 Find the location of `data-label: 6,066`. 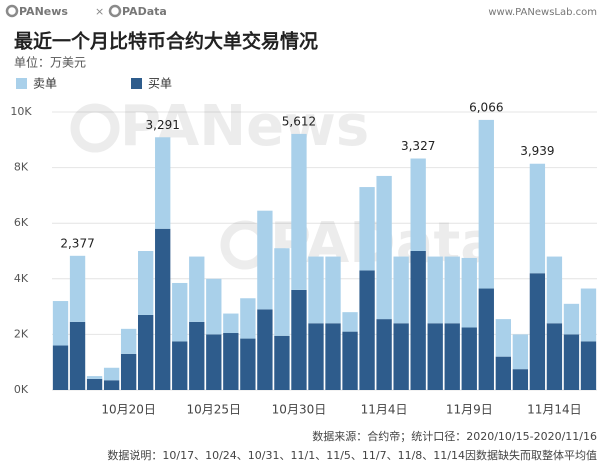

data-label: 6,066 is located at coordinates (486, 107).